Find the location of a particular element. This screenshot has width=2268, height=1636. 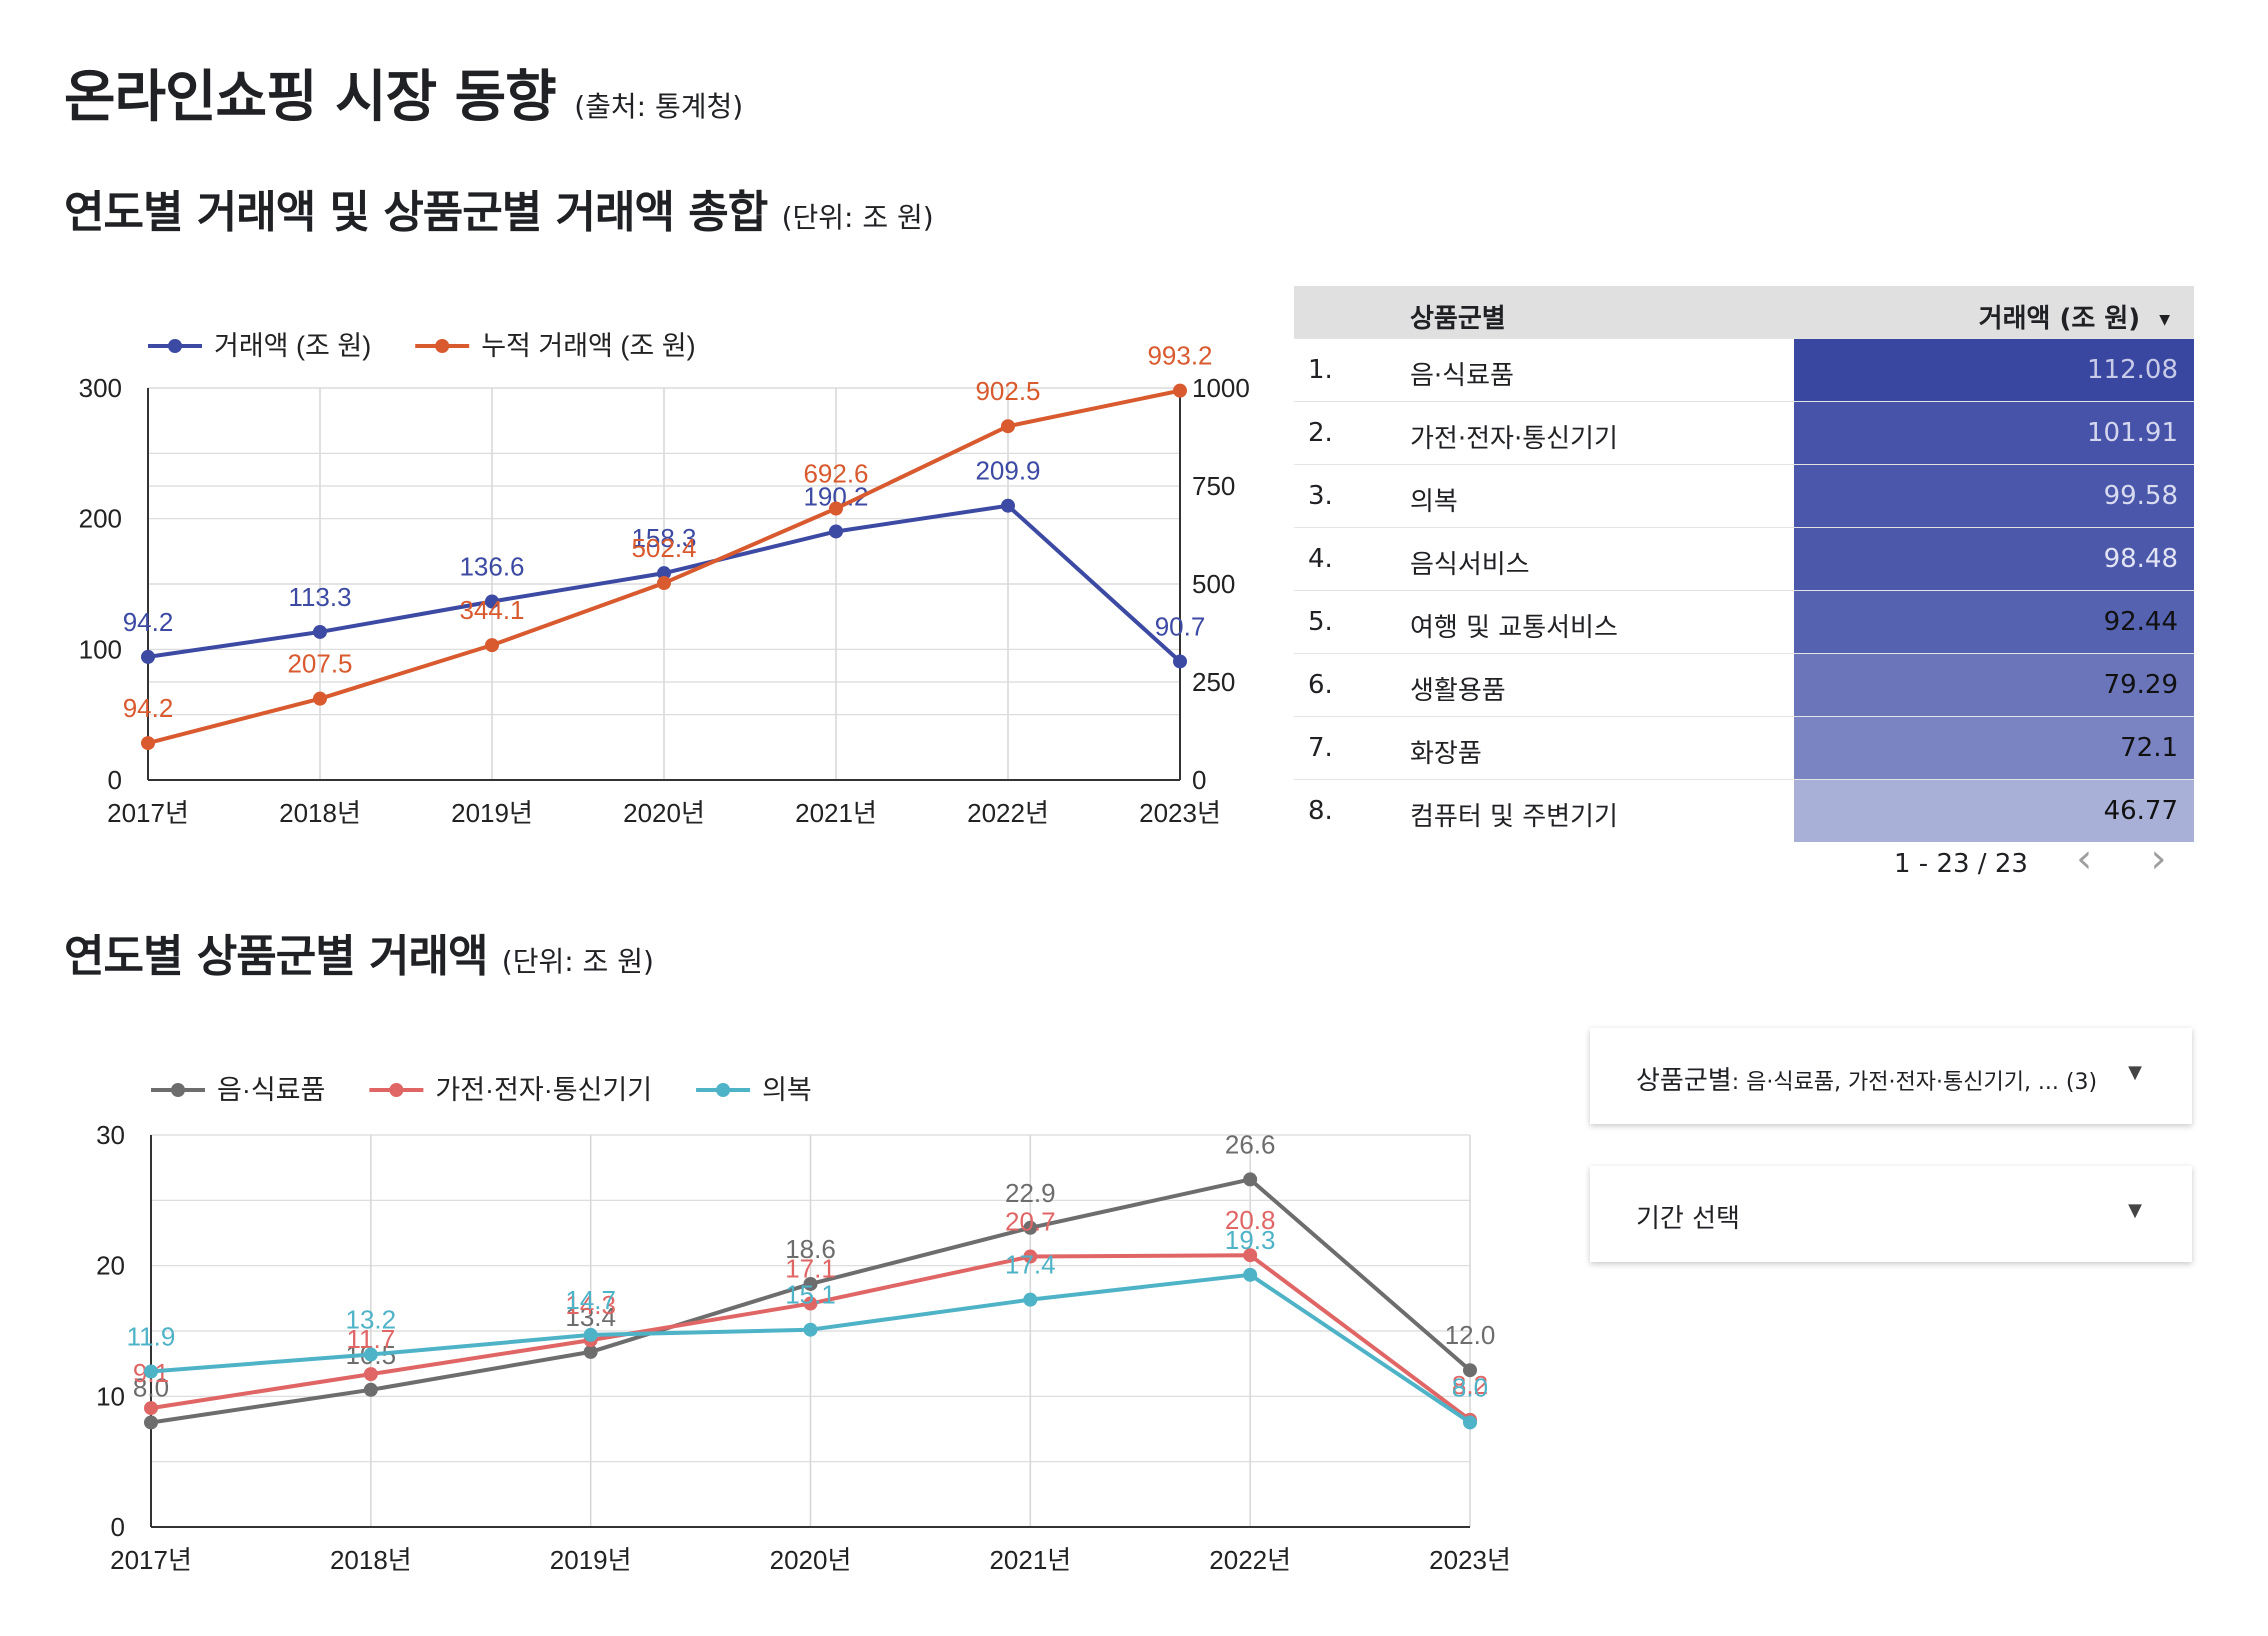

column-header-value: 거래액 (조 원) ▼ is located at coordinates (2074, 316).